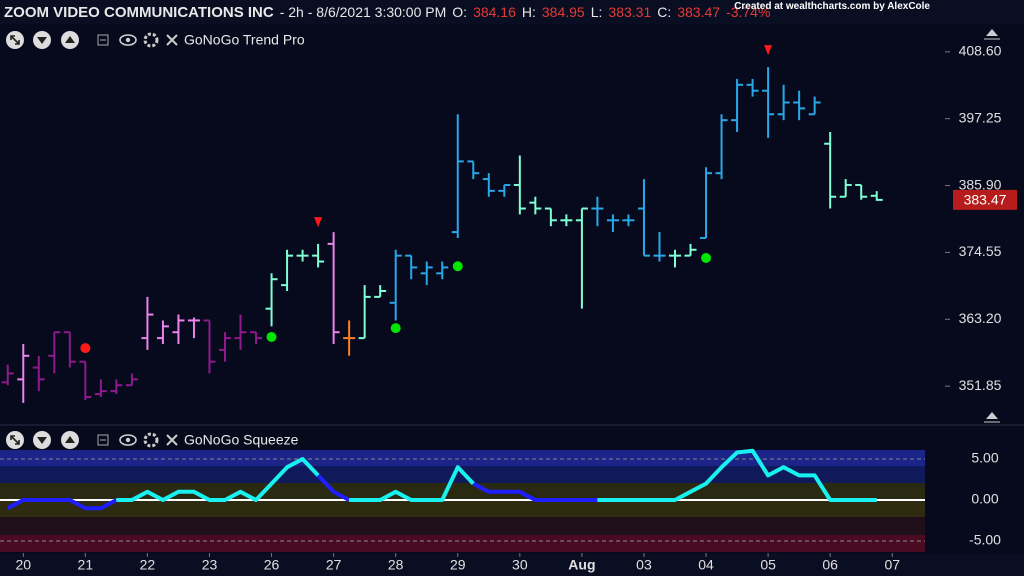 Image resolution: width=1024 pixels, height=576 pixels. What do you see at coordinates (458, 565) in the screenshot?
I see `x-tick-label: 29` at bounding box center [458, 565].